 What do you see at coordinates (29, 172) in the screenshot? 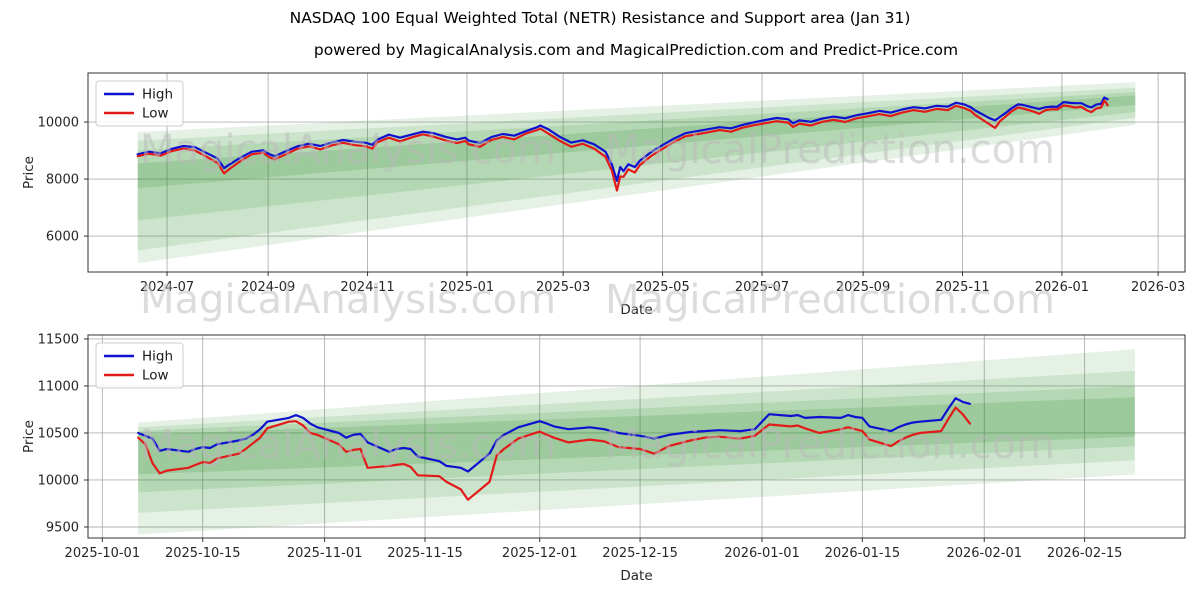
I see `full-history-yaxis-label: Price` at bounding box center [29, 172].